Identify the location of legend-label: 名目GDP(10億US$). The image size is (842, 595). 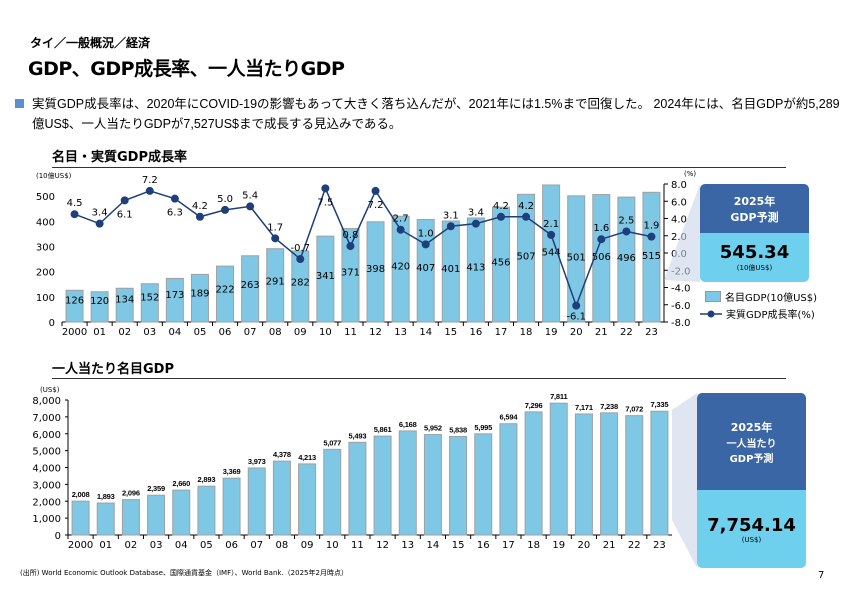
(771, 298).